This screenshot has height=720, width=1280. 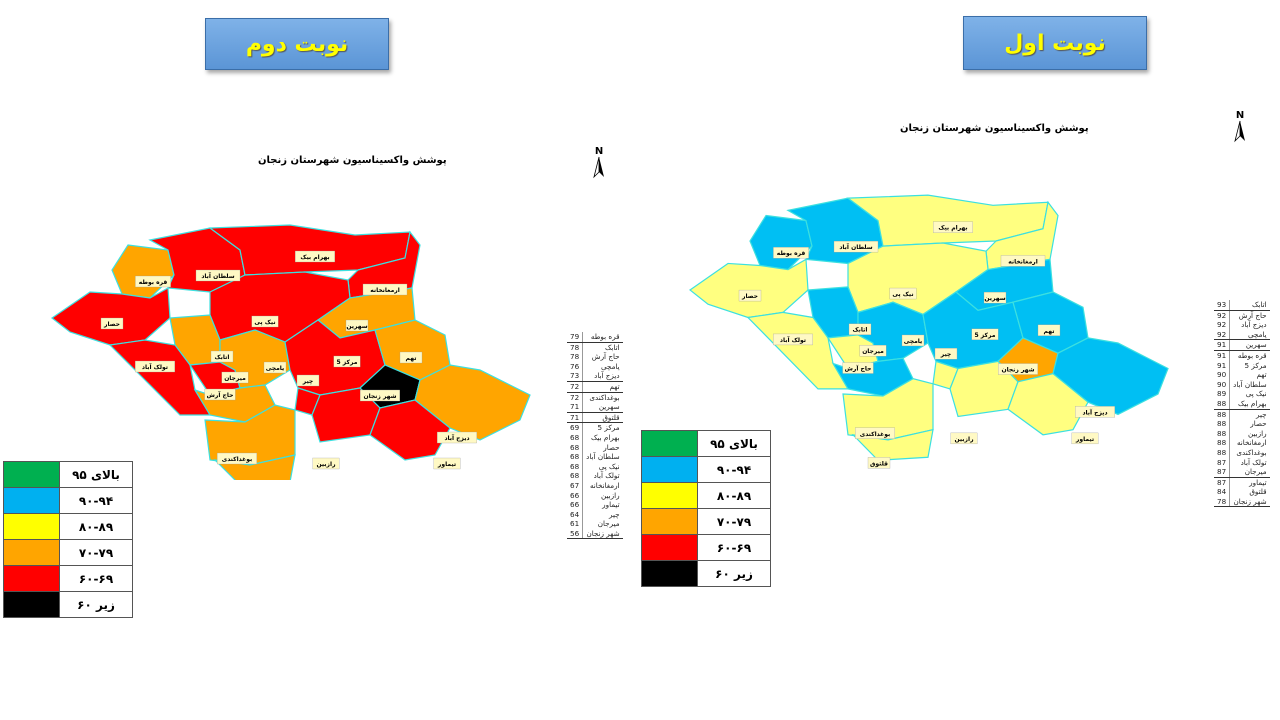 What do you see at coordinates (1222, 492) in the screenshot?
I see `rank-value: 84` at bounding box center [1222, 492].